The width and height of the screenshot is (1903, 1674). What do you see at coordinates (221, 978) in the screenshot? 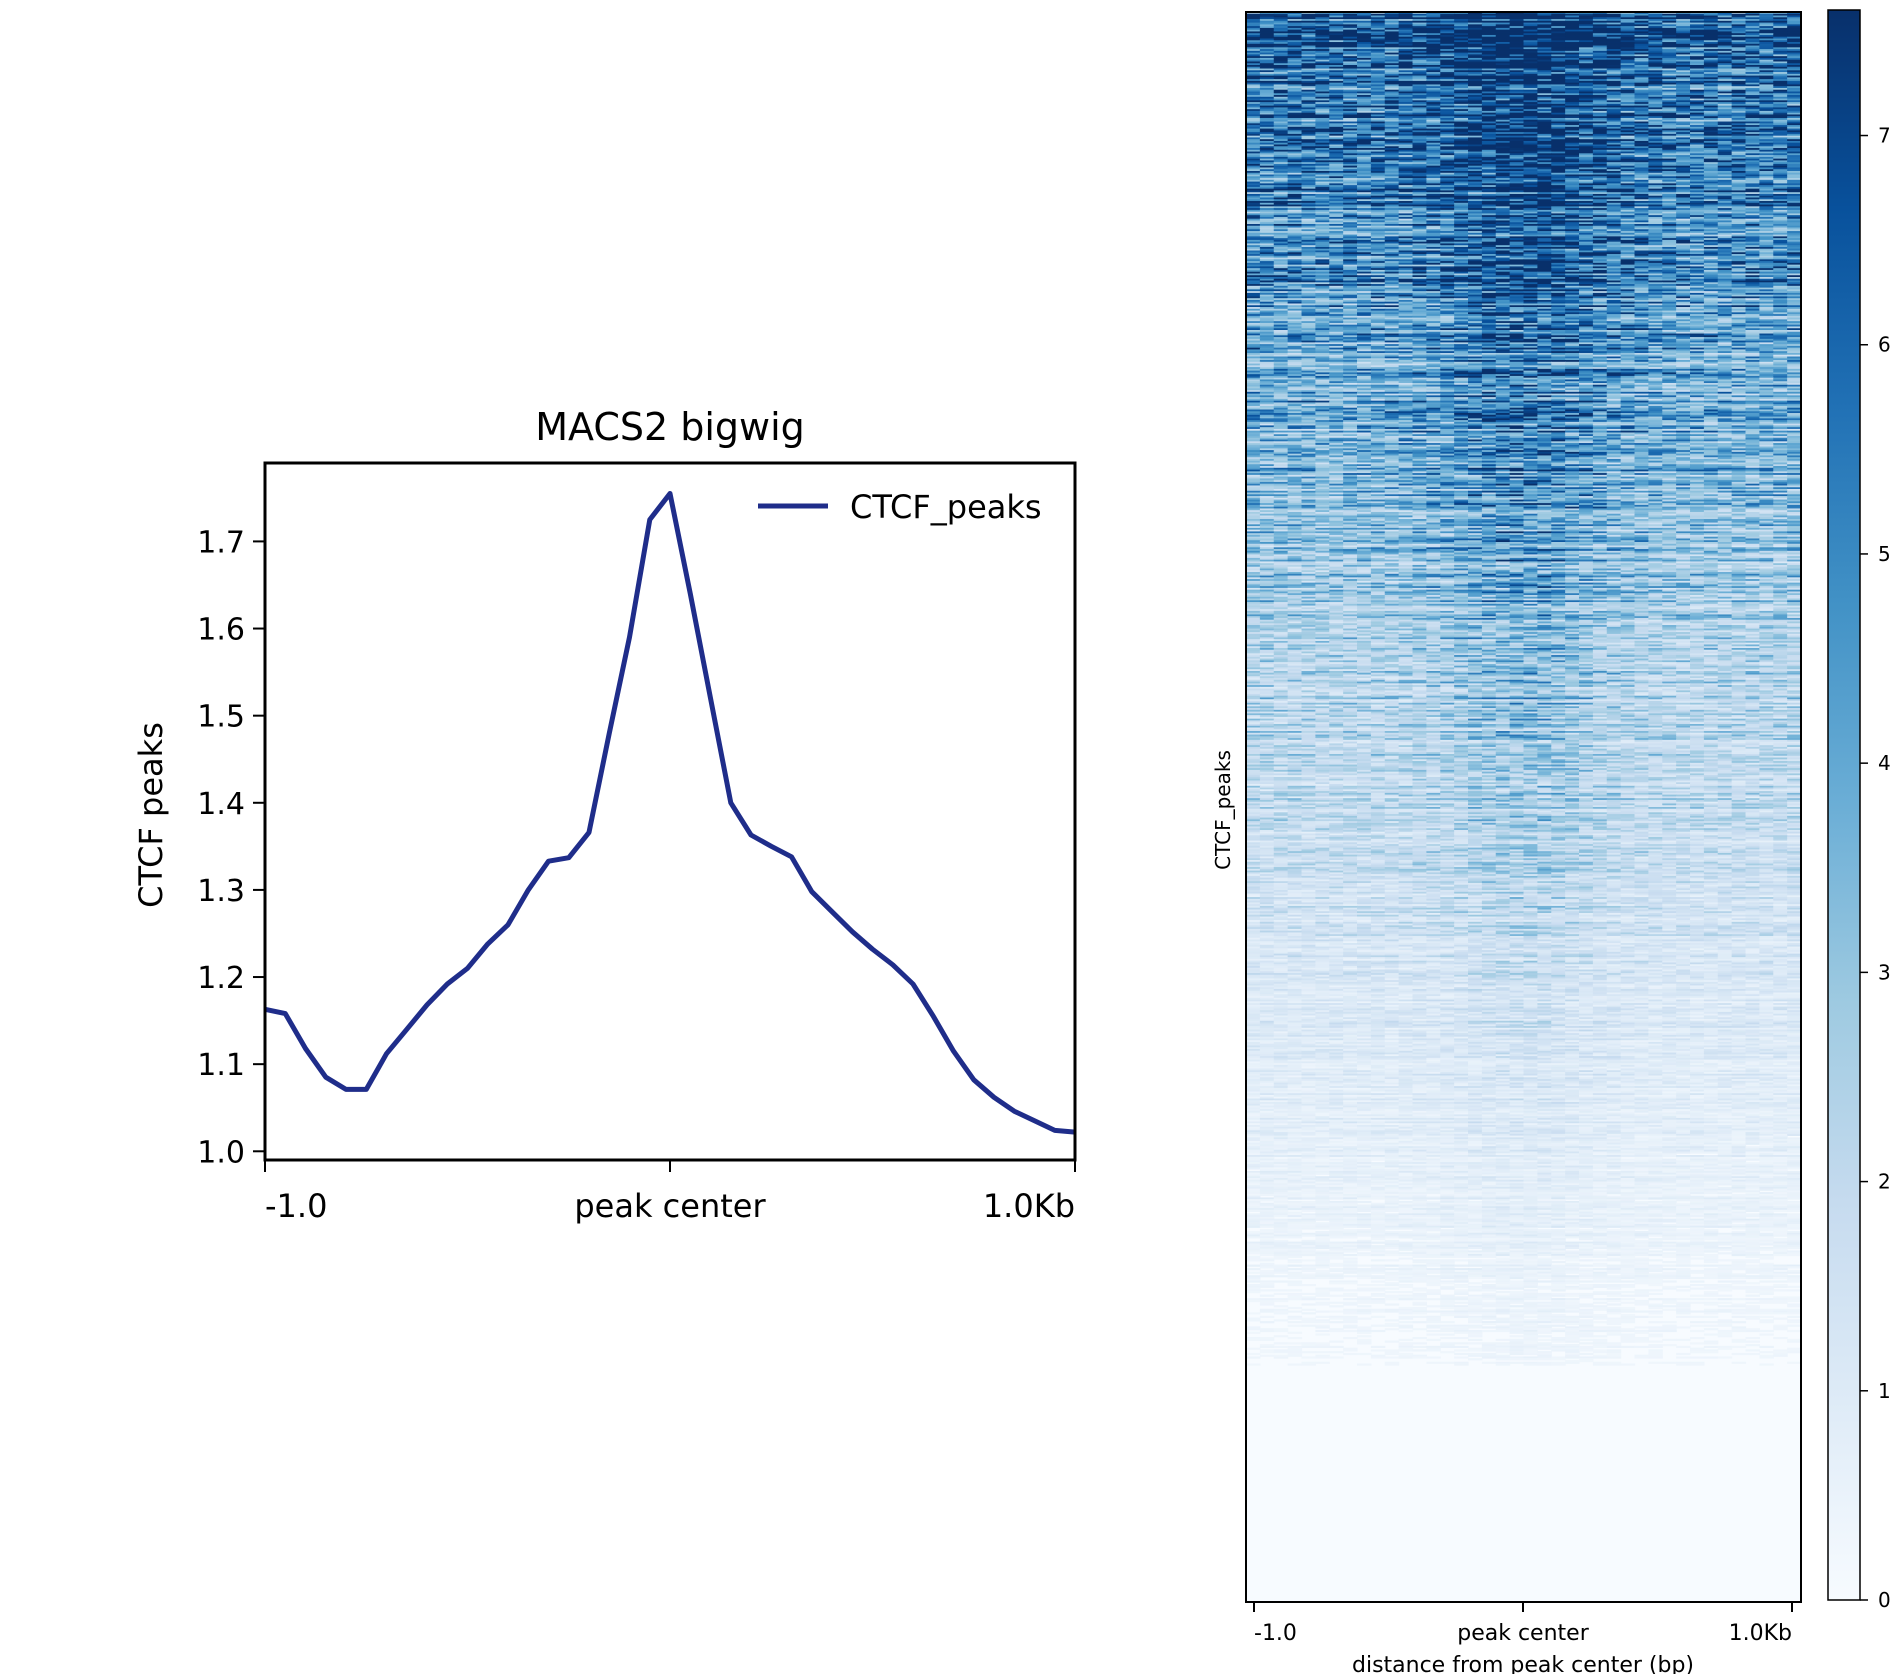
I see `profile-y-tick-label: 1.2` at bounding box center [221, 978].